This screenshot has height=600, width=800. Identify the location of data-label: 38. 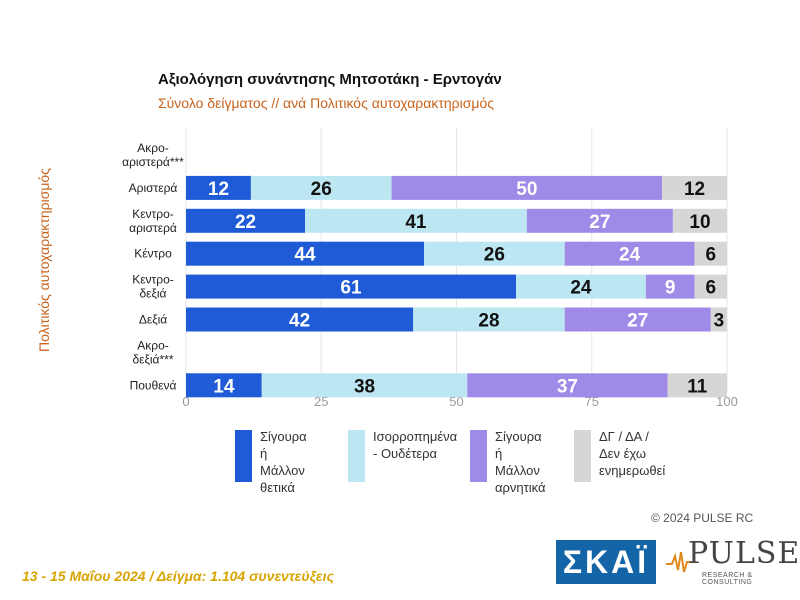
(364, 386).